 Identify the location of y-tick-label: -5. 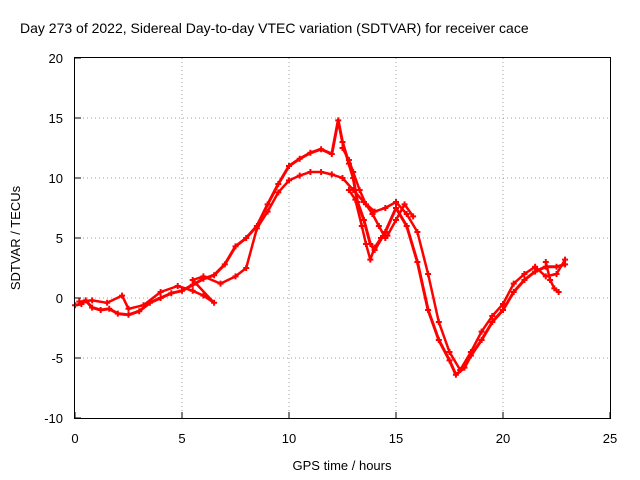
(57, 358).